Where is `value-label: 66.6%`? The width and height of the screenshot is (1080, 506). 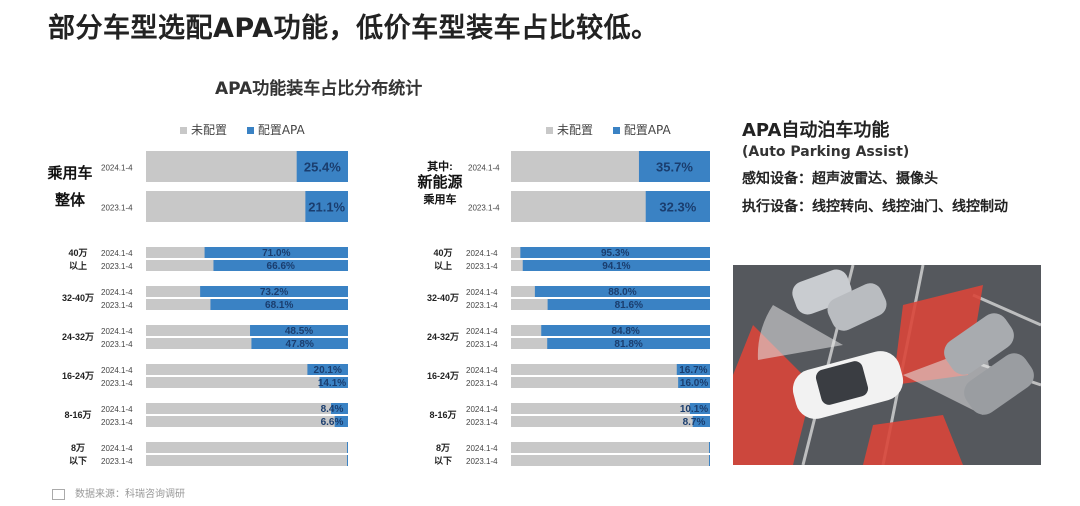 value-label: 66.6% is located at coordinates (281, 266).